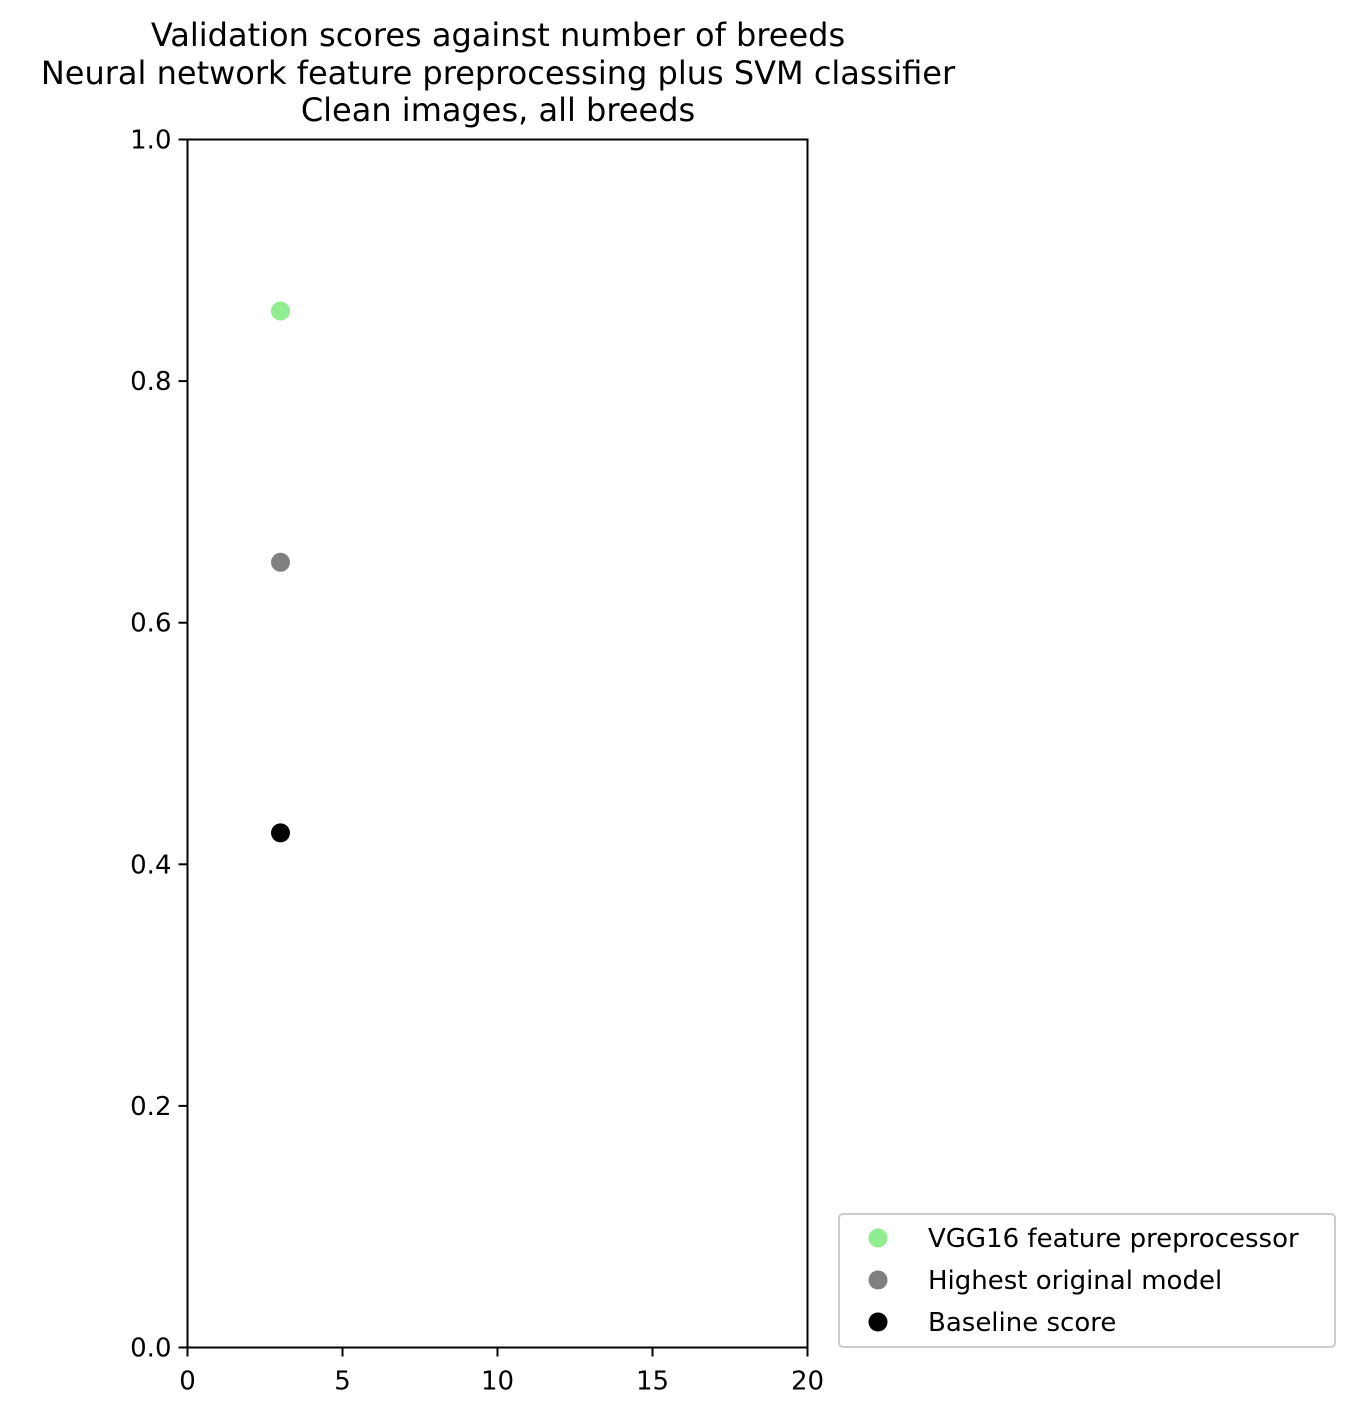 The width and height of the screenshot is (1355, 1414). Describe the element at coordinates (150, 382) in the screenshot. I see `y-tick-label: 0.8` at that location.